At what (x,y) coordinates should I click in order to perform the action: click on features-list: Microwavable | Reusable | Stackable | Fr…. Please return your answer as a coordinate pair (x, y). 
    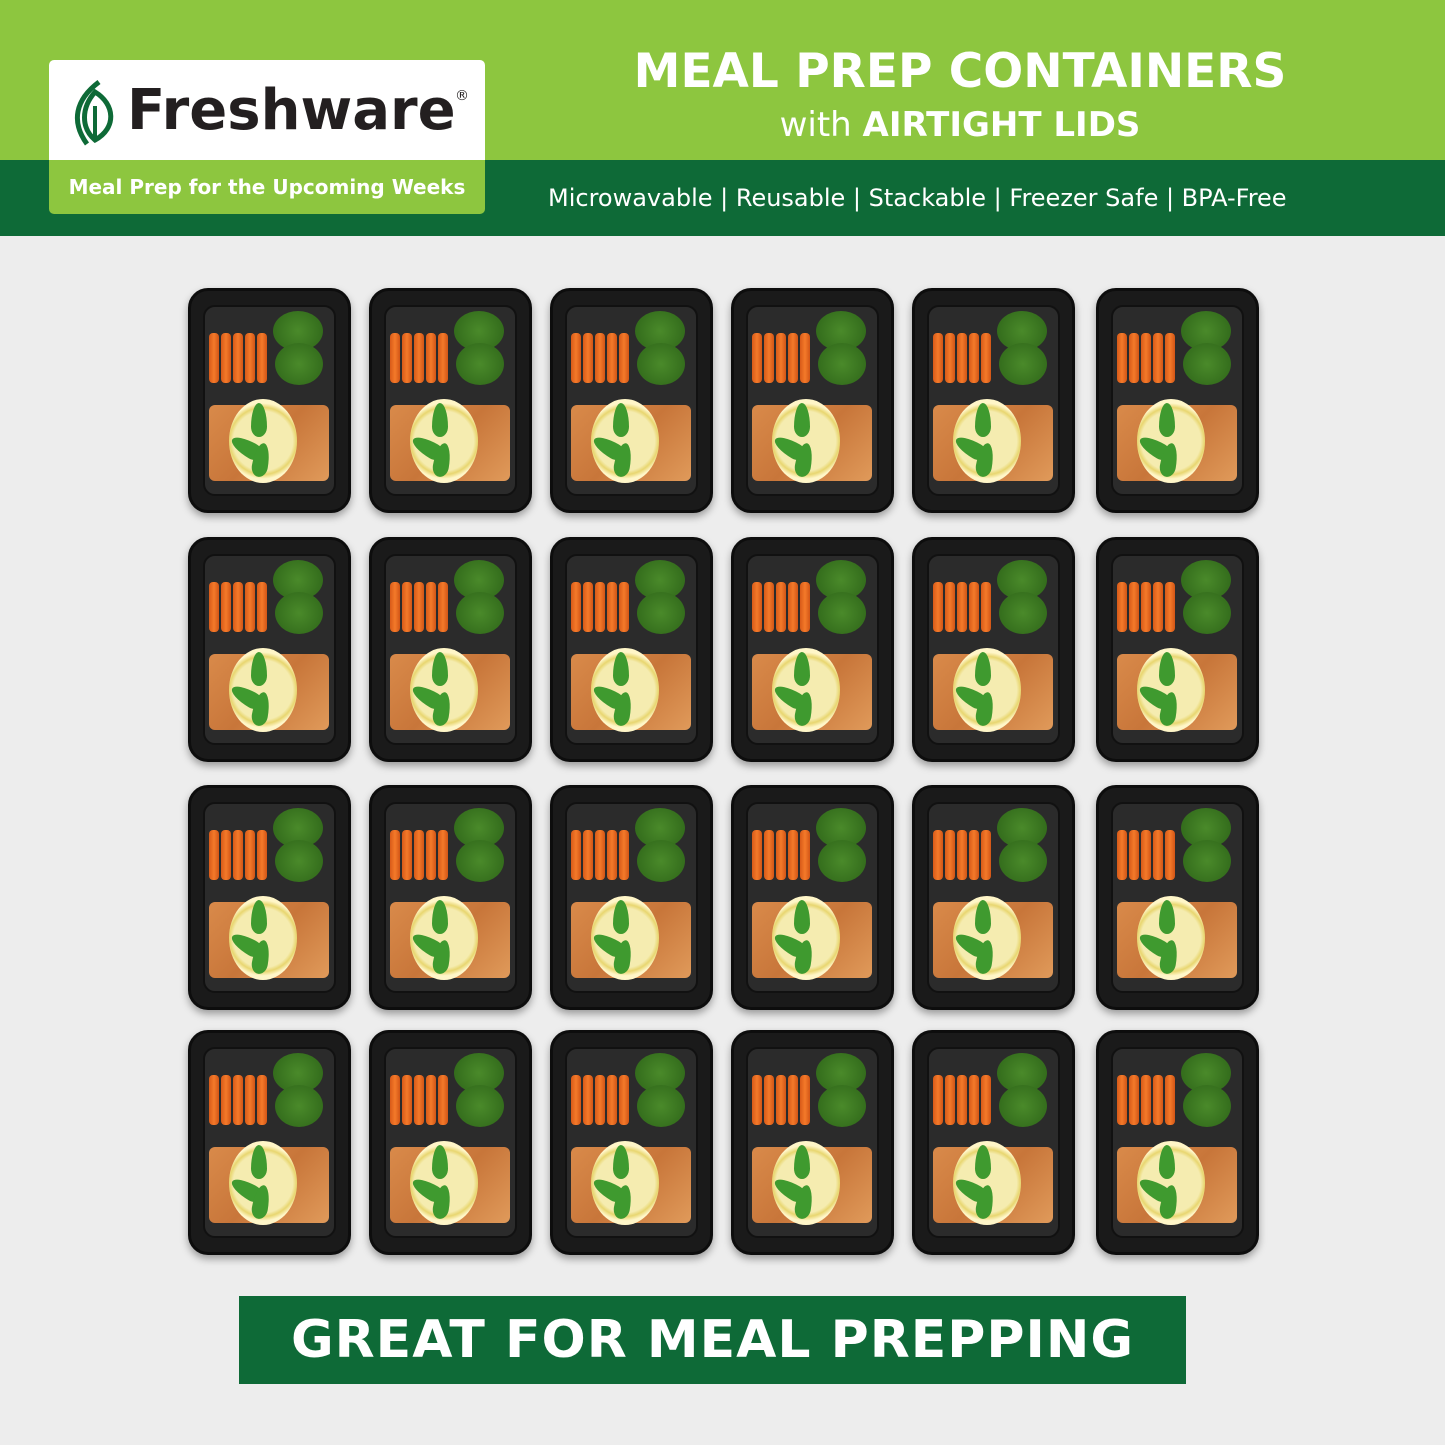
    Looking at the image, I should click on (917, 198).